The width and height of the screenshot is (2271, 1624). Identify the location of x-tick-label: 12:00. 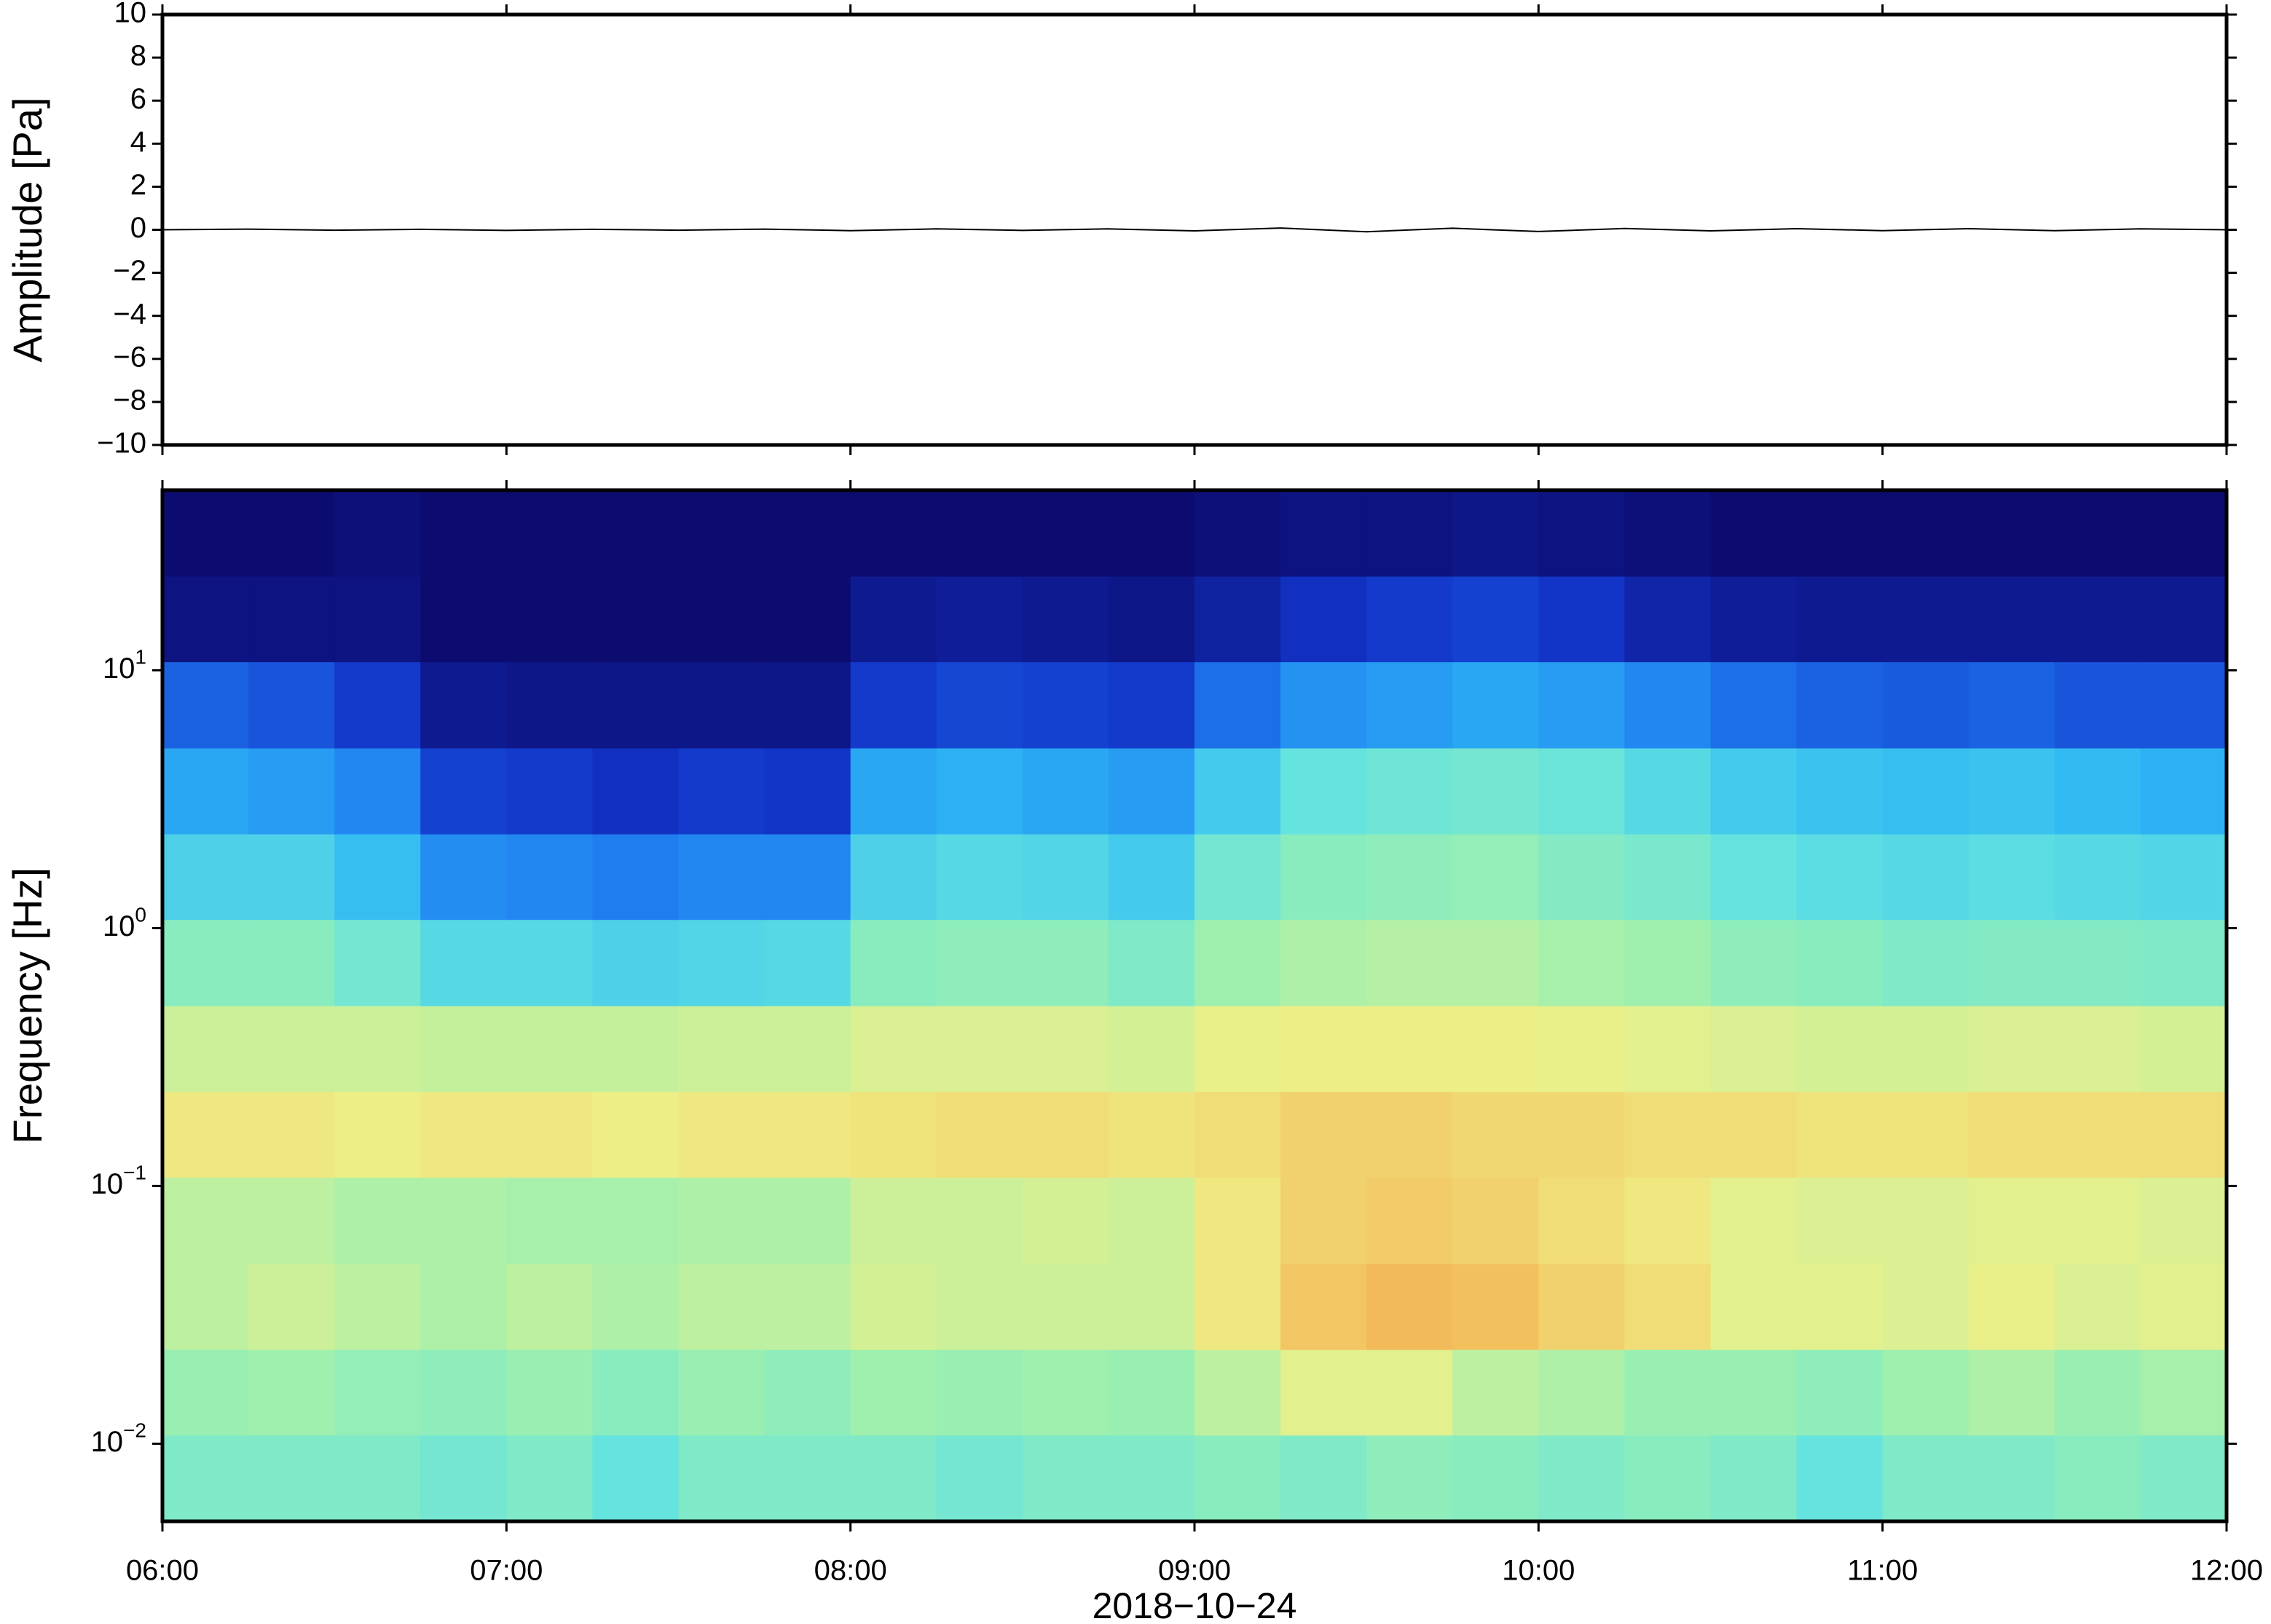
(2226, 1571).